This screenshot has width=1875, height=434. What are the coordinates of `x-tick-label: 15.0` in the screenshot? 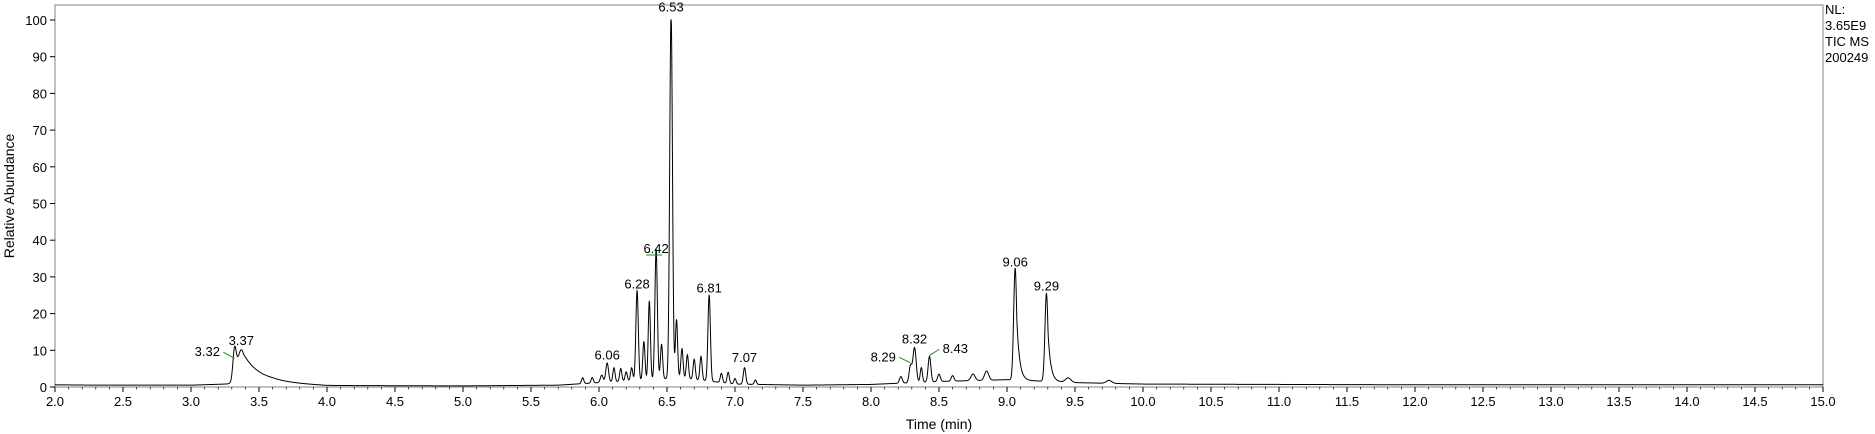 It's located at (1822, 401).